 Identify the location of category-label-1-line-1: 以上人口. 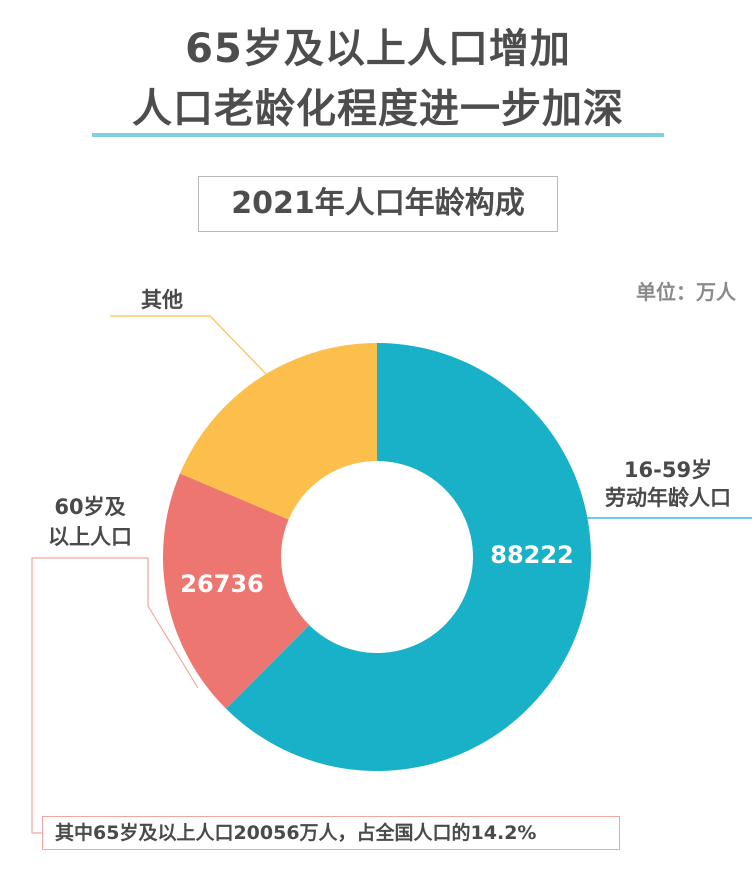
(90, 537).